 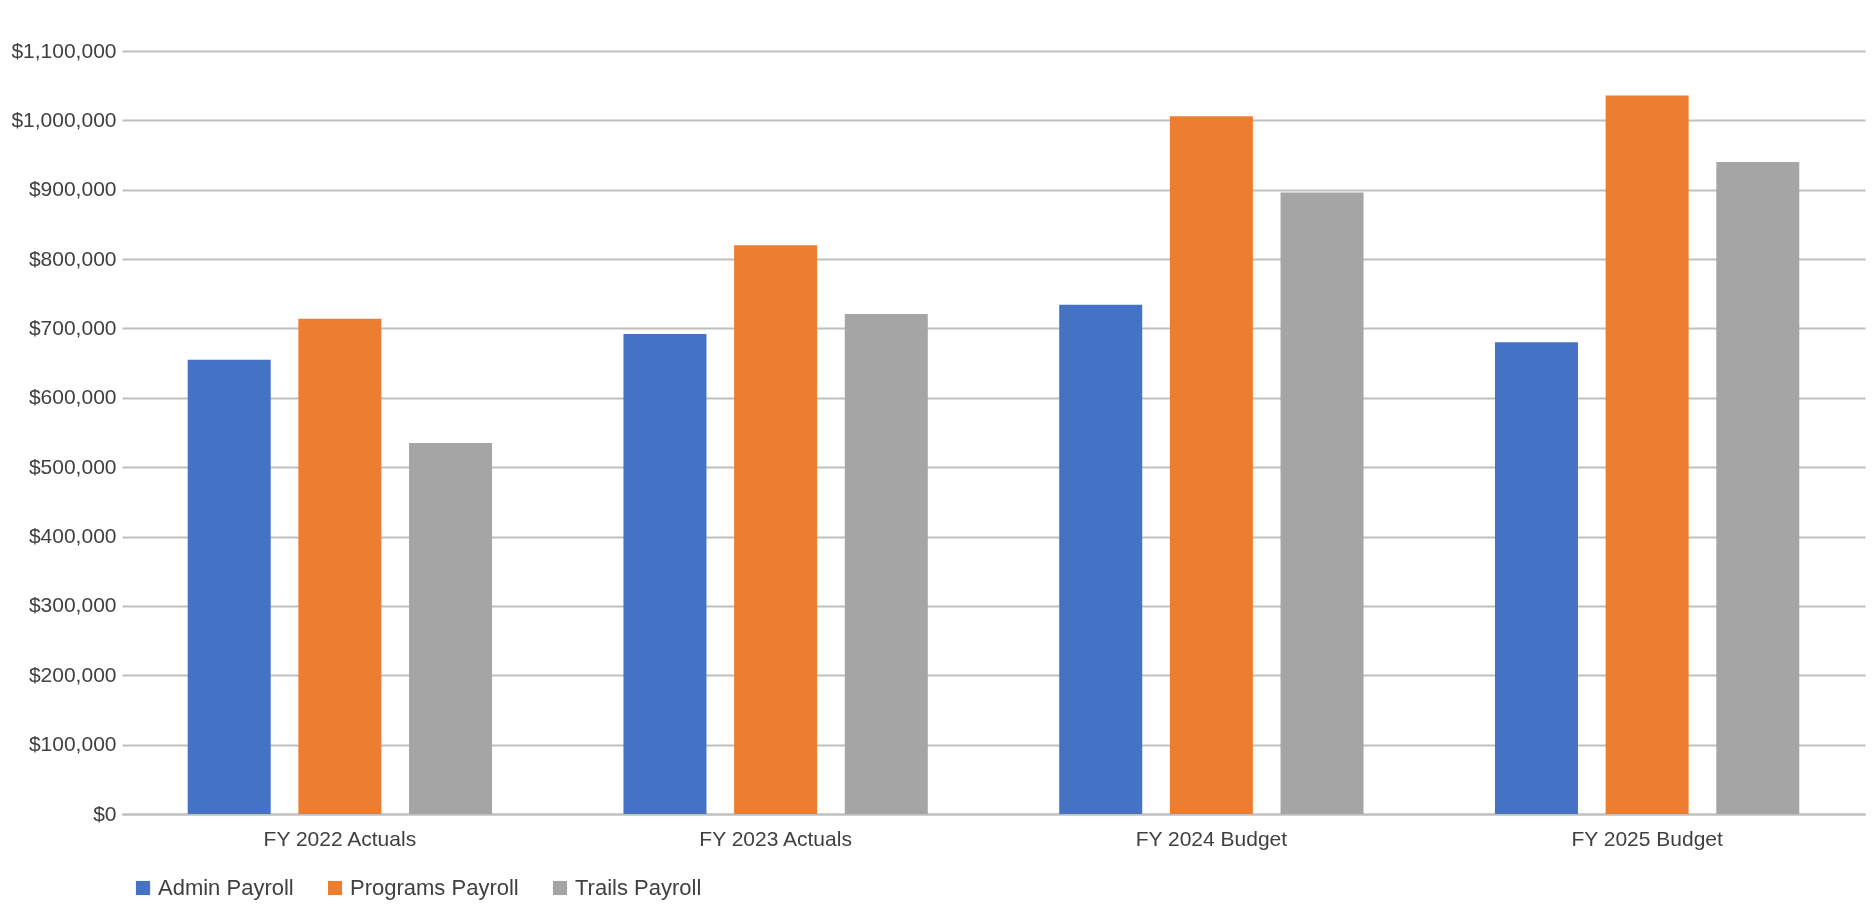 I want to click on y-tick-label: $300,000, so click(x=72, y=605).